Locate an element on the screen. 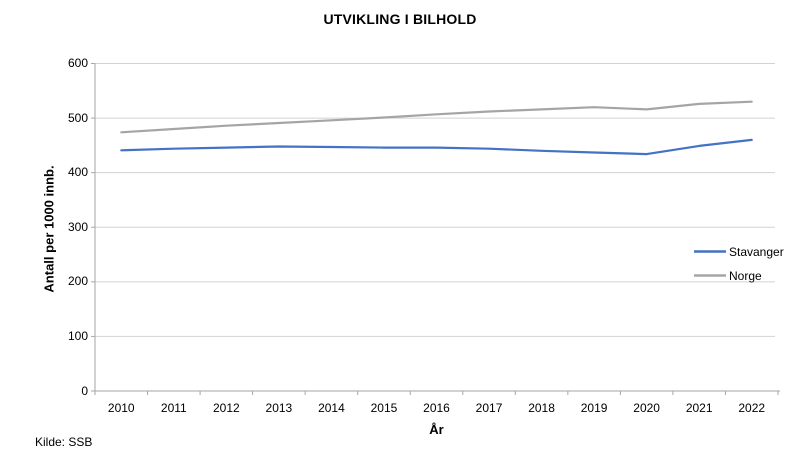 This screenshot has width=800, height=467. x-tick-label-2017: 2017 is located at coordinates (489, 408).